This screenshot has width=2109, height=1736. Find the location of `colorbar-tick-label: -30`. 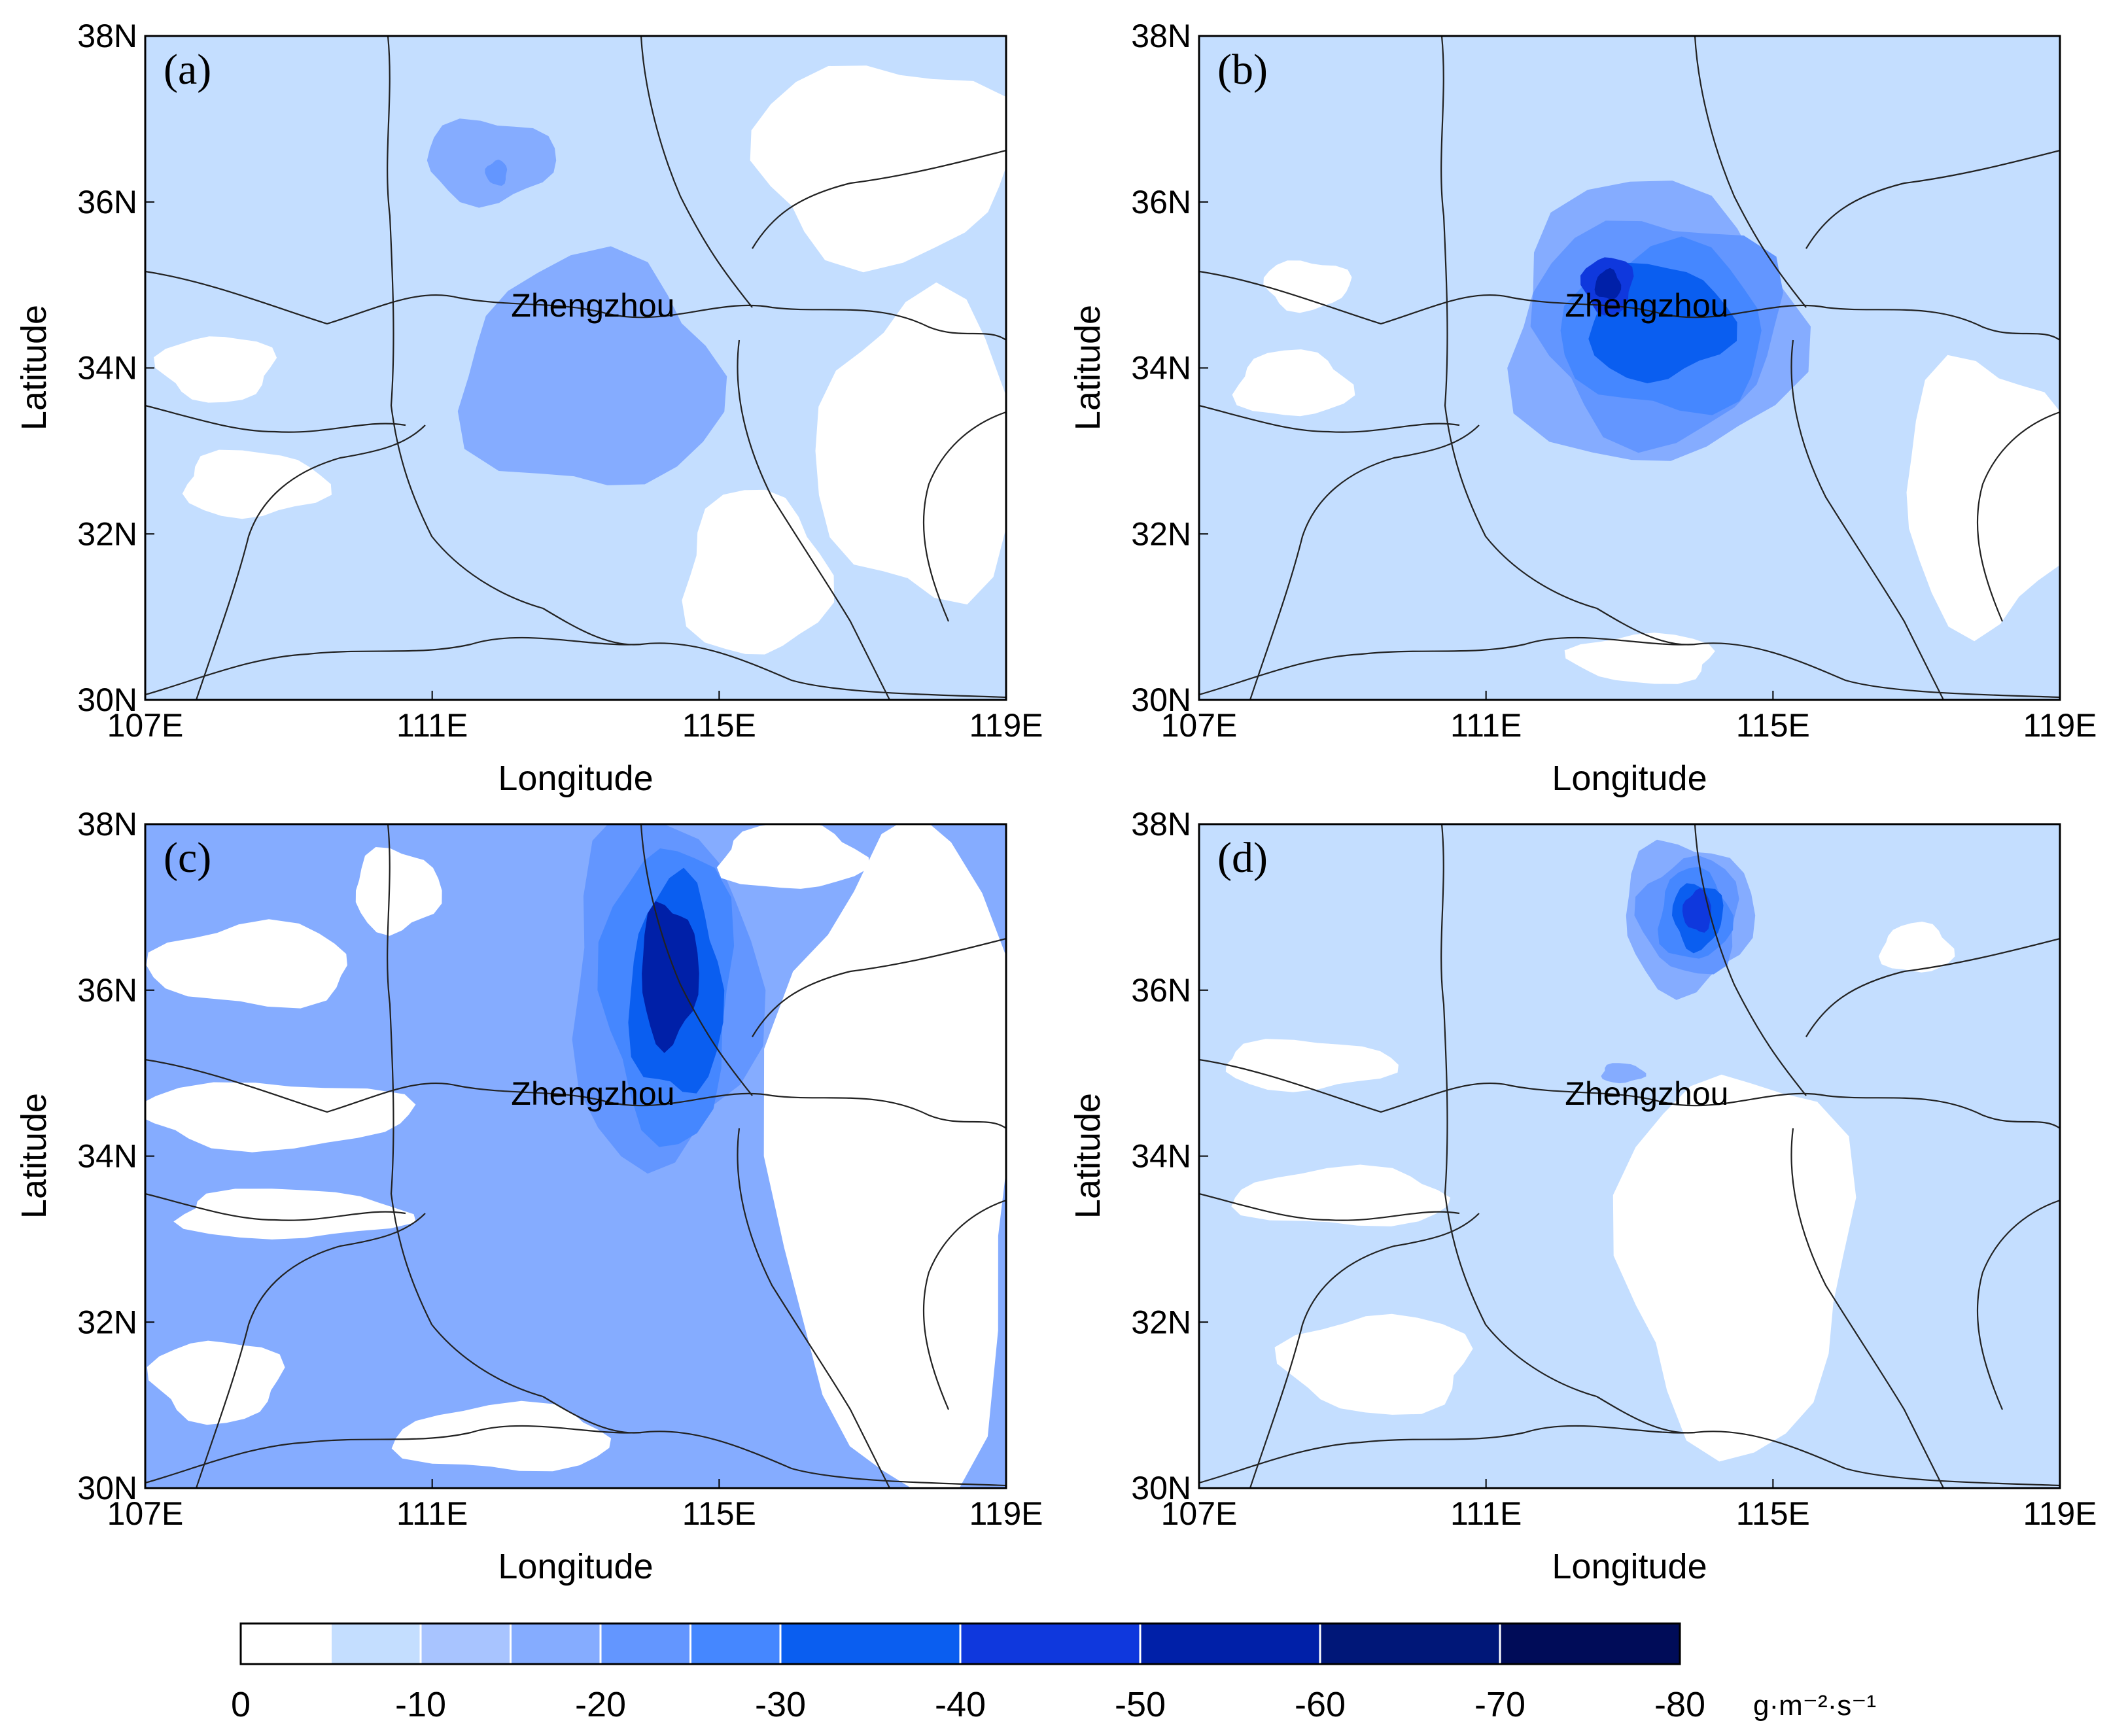

colorbar-tick-label: -30 is located at coordinates (780, 1704).